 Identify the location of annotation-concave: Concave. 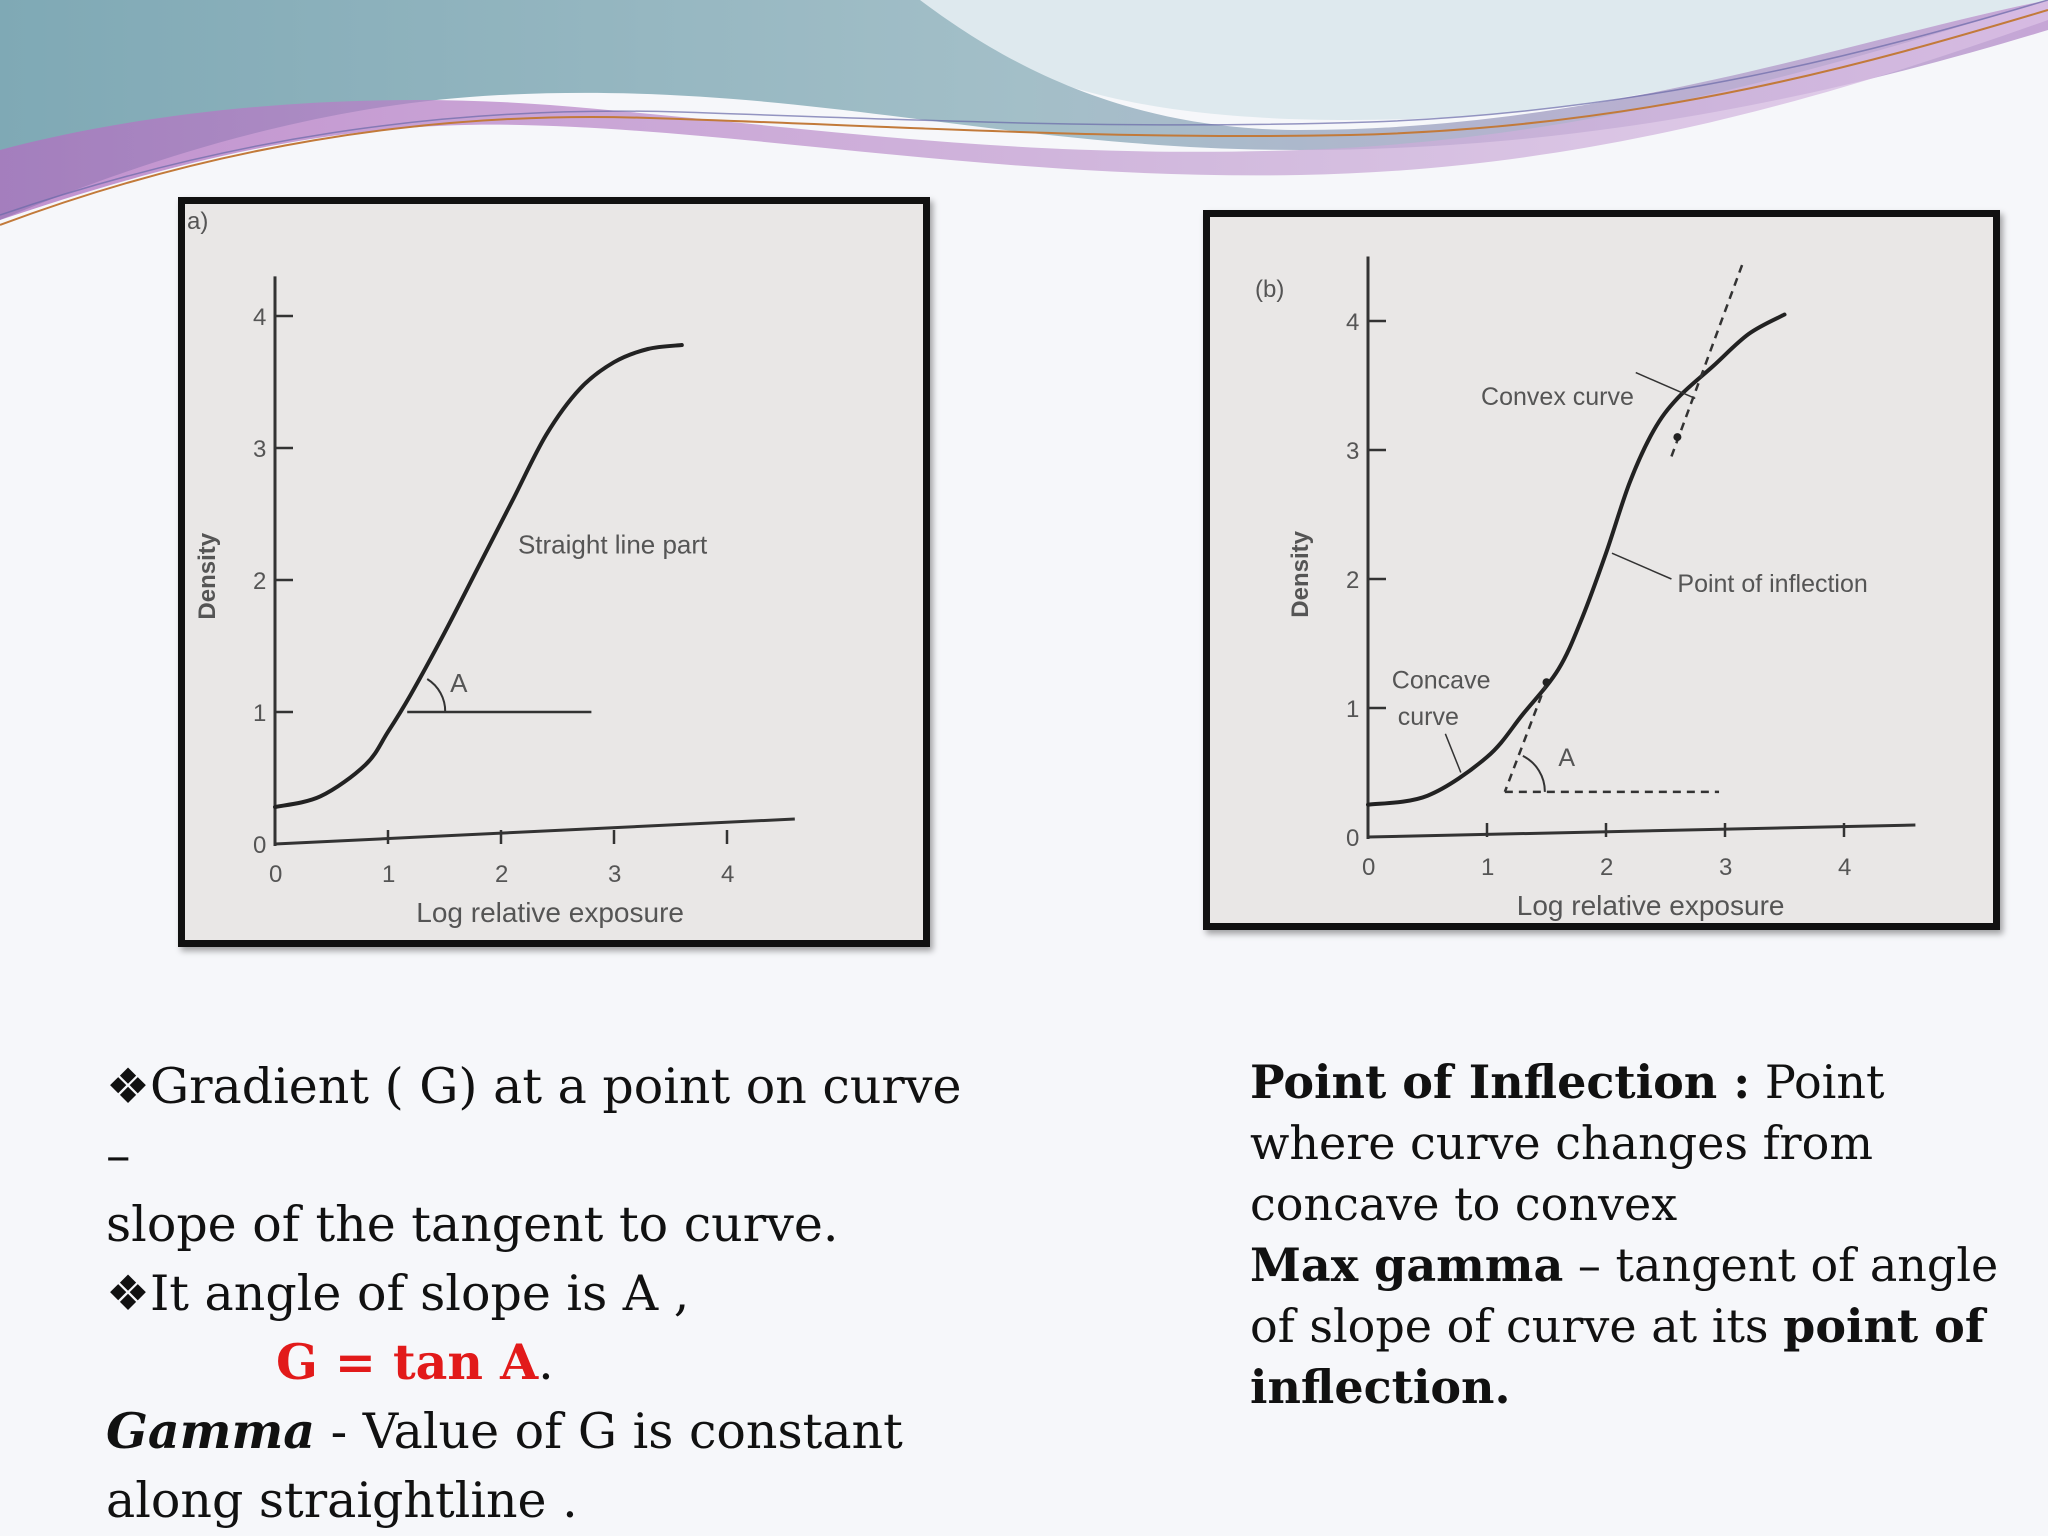
(1441, 681).